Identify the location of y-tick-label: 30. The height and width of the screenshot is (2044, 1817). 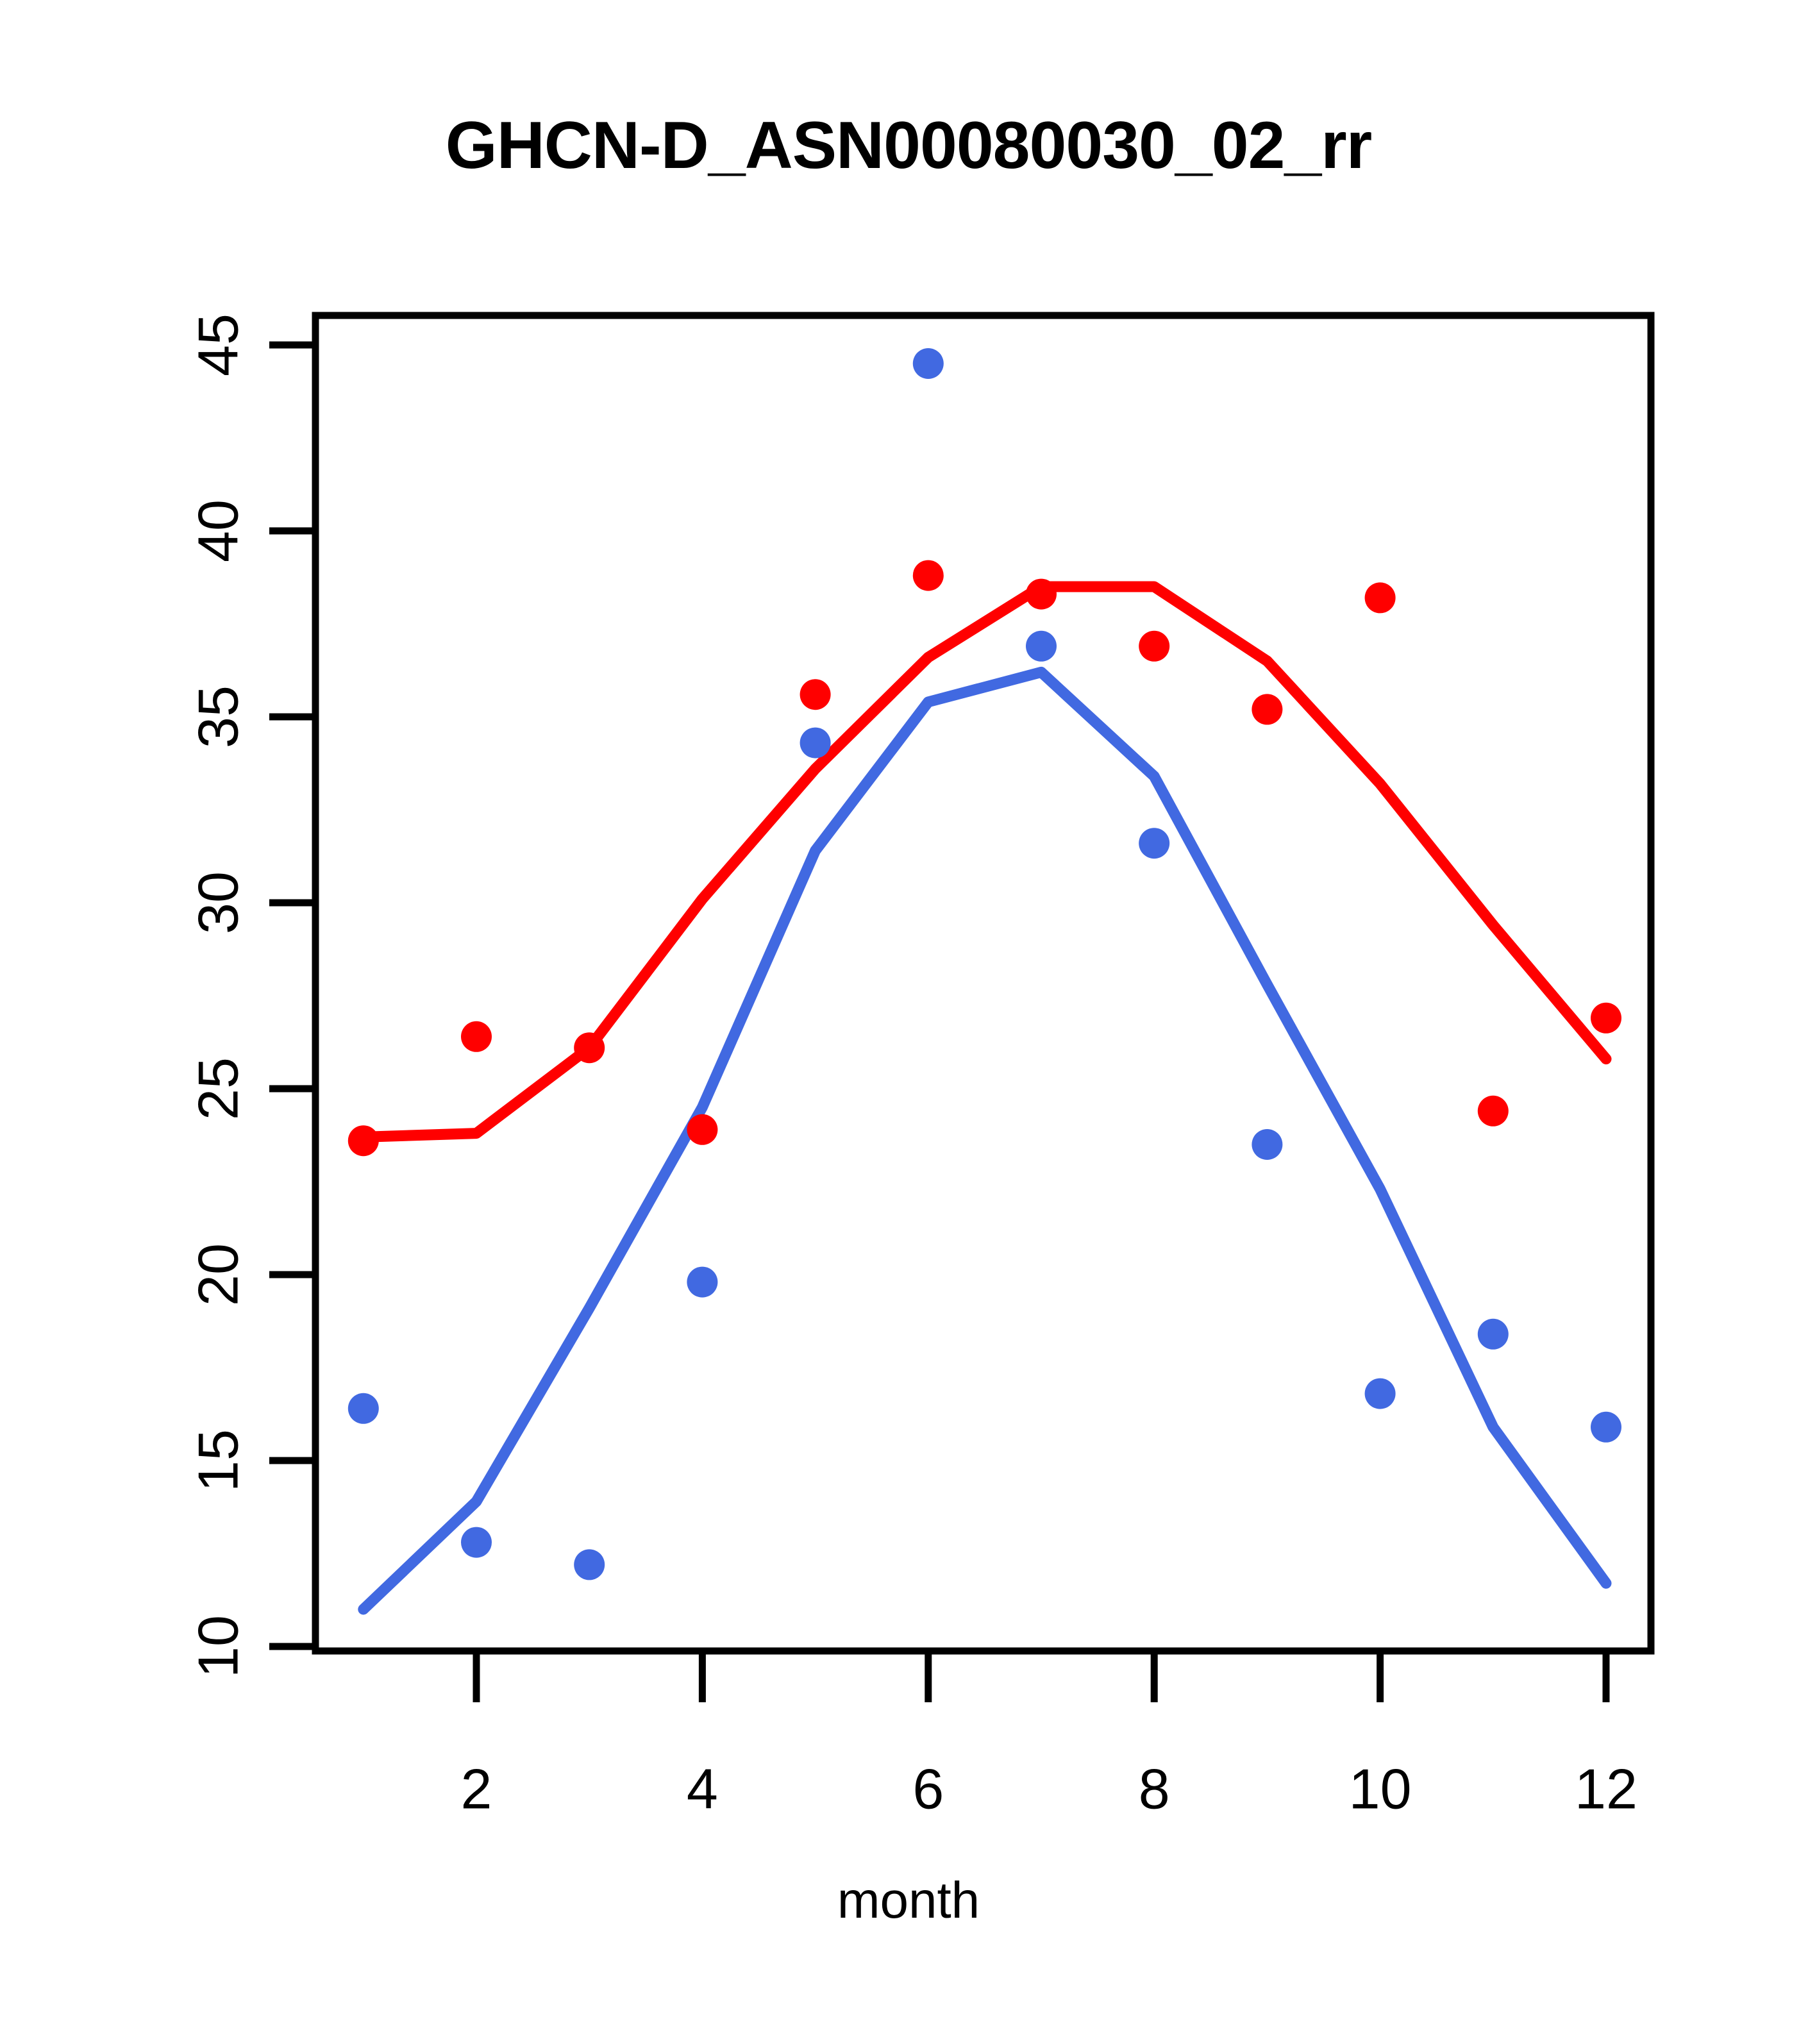
(219, 903).